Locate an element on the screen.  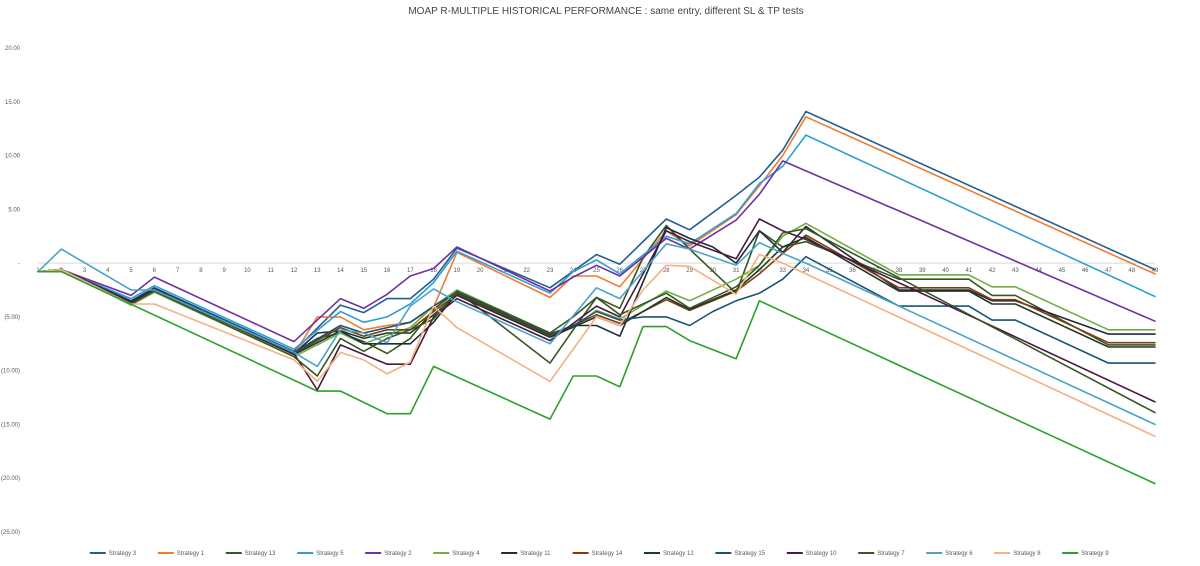
x-tick-label: 16 is located at coordinates (387, 271).